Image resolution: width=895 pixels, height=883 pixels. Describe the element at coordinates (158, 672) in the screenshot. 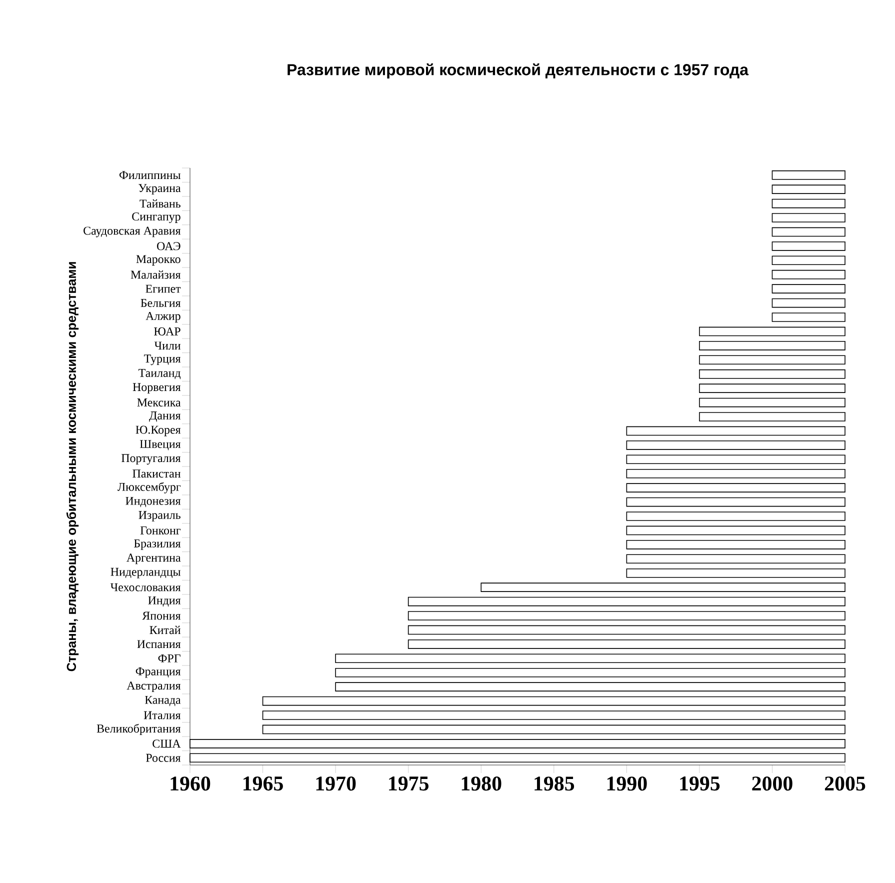

I see `y-tick-label: Франция` at that location.